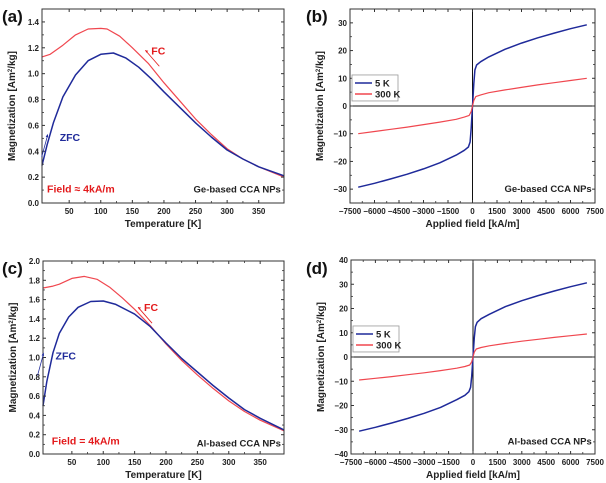  What do you see at coordinates (237, 190) in the screenshot?
I see `annotation: Ge-based CCA NPs` at bounding box center [237, 190].